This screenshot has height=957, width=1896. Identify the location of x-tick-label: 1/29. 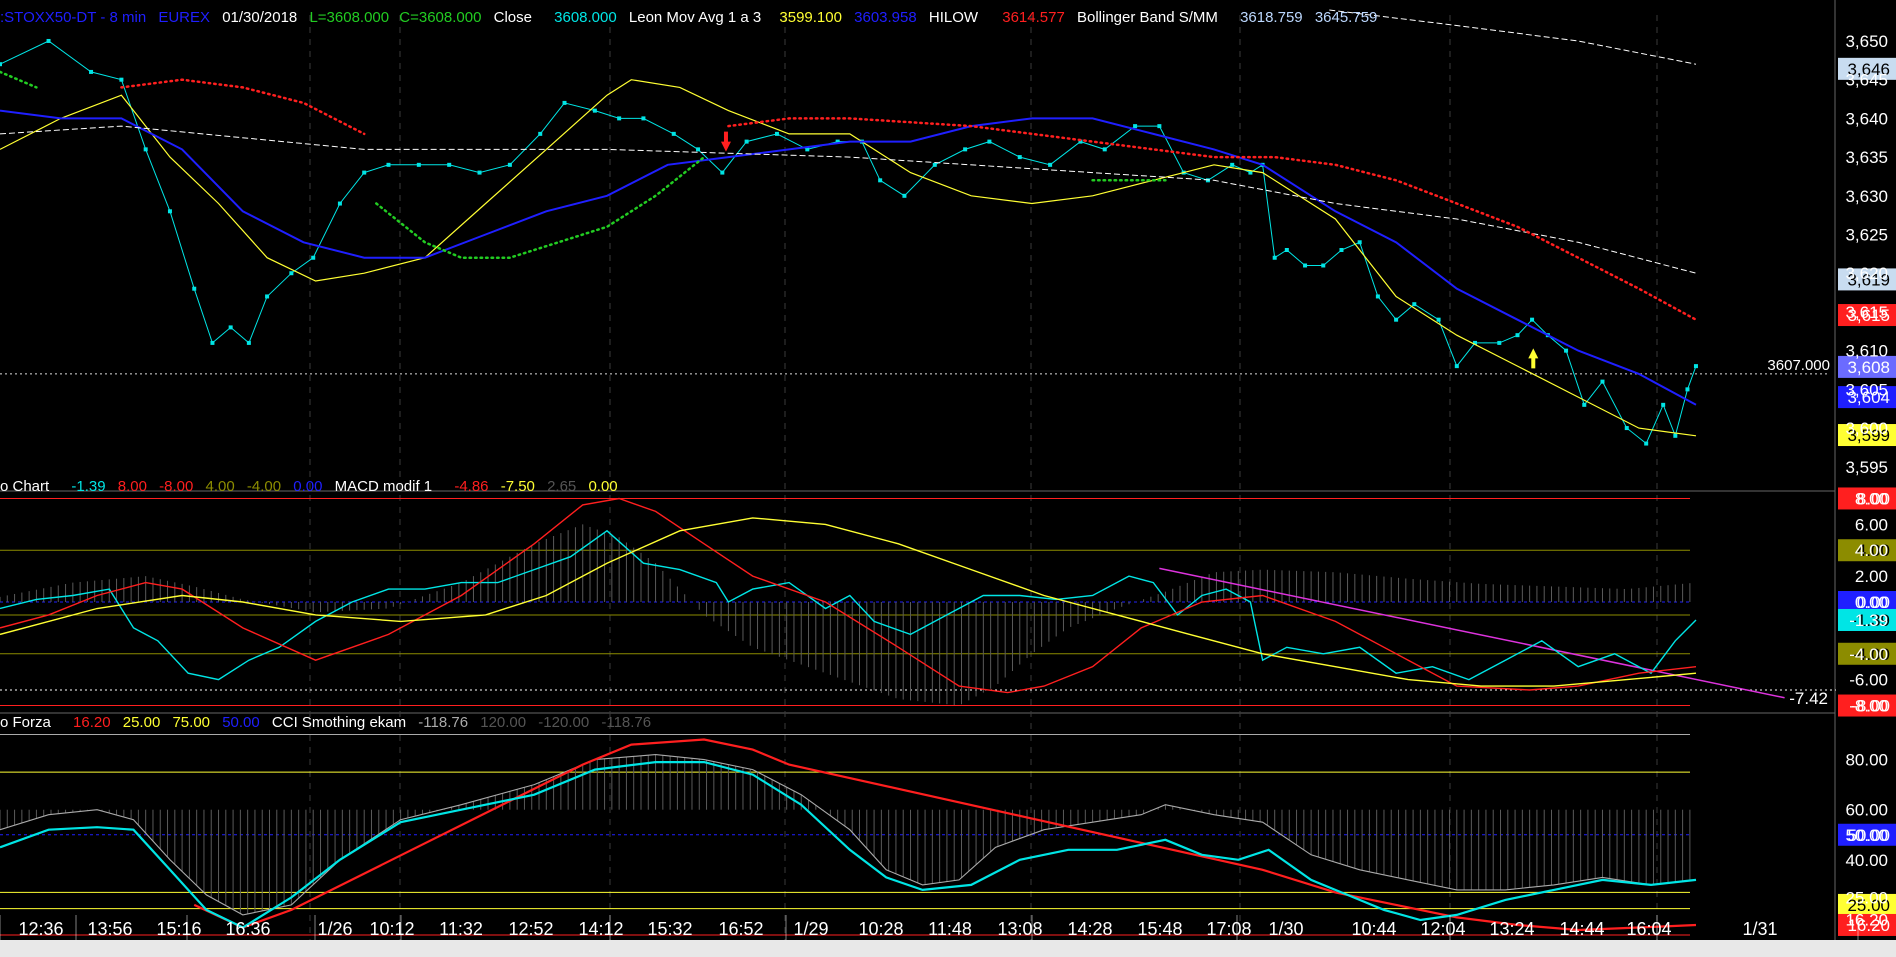
(810, 929).